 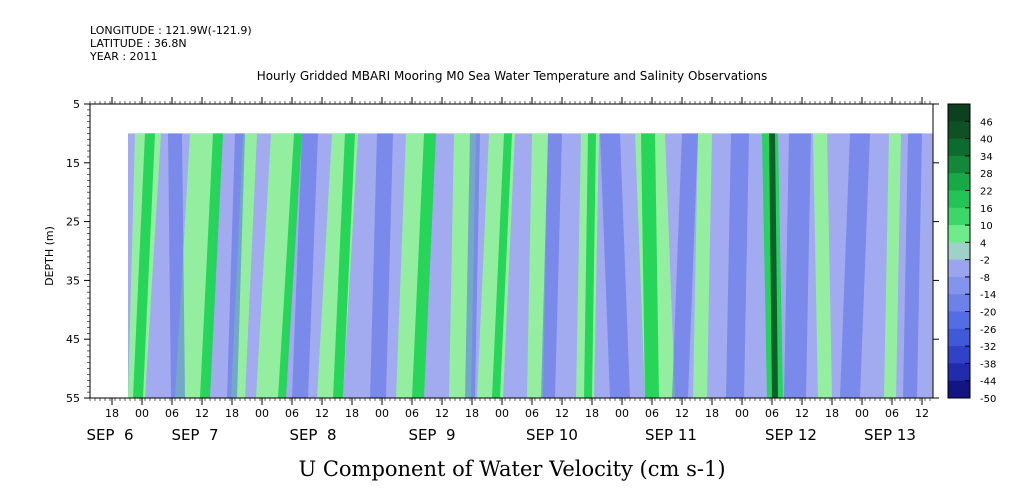 I want to click on colorbar-label: 10, so click(x=986, y=226).